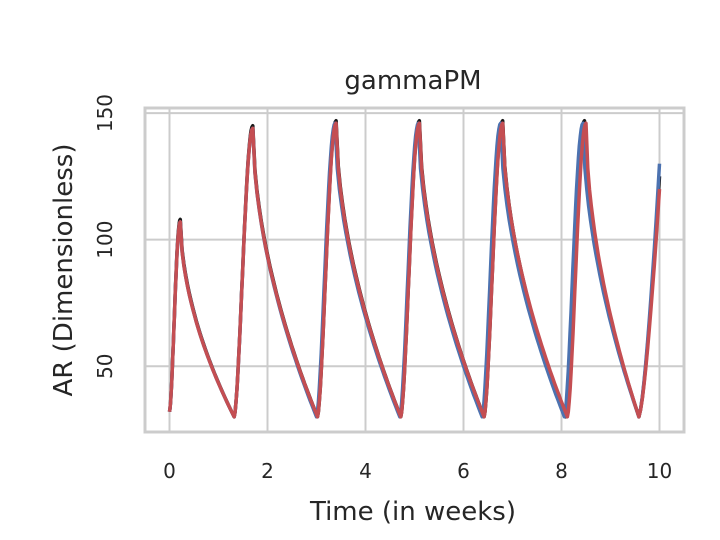 Image resolution: width=720 pixels, height=540 pixels. I want to click on x-tick-label: 0, so click(169, 471).